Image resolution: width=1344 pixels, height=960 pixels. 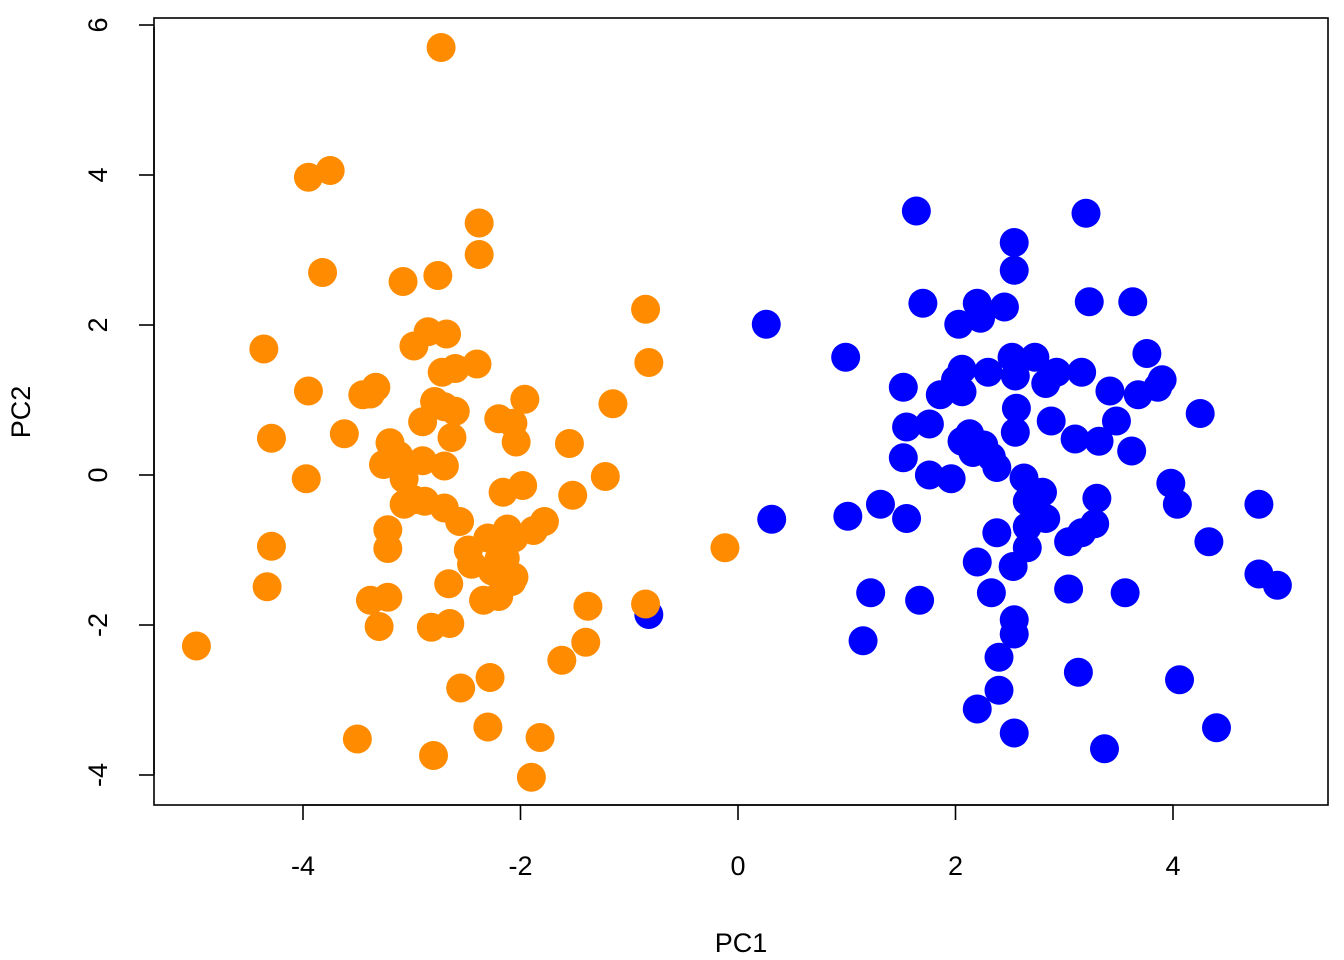 What do you see at coordinates (98, 324) in the screenshot?
I see `y-tick-label: 2` at bounding box center [98, 324].